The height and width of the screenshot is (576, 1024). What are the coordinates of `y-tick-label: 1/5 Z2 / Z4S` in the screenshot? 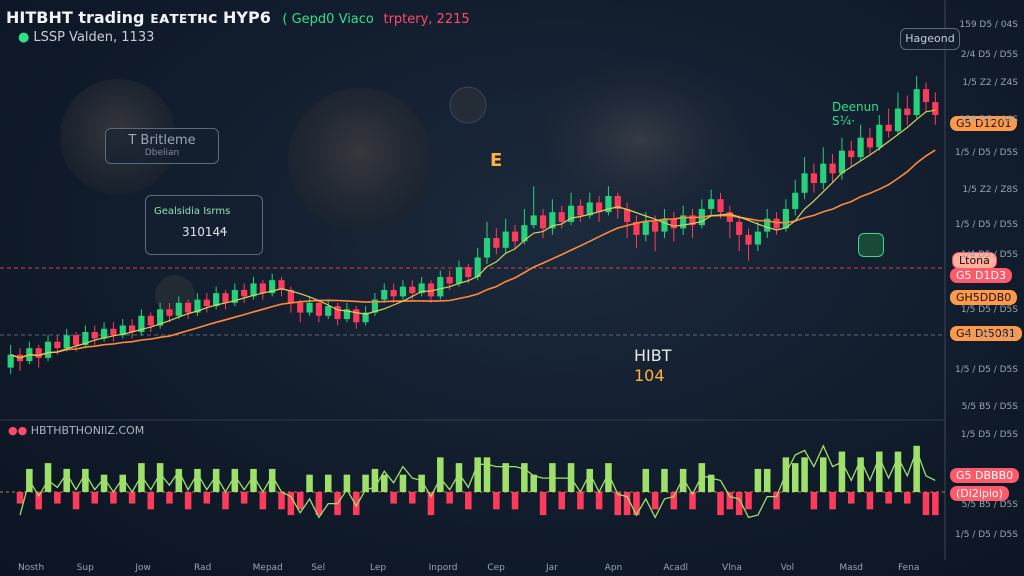 It's located at (990, 83).